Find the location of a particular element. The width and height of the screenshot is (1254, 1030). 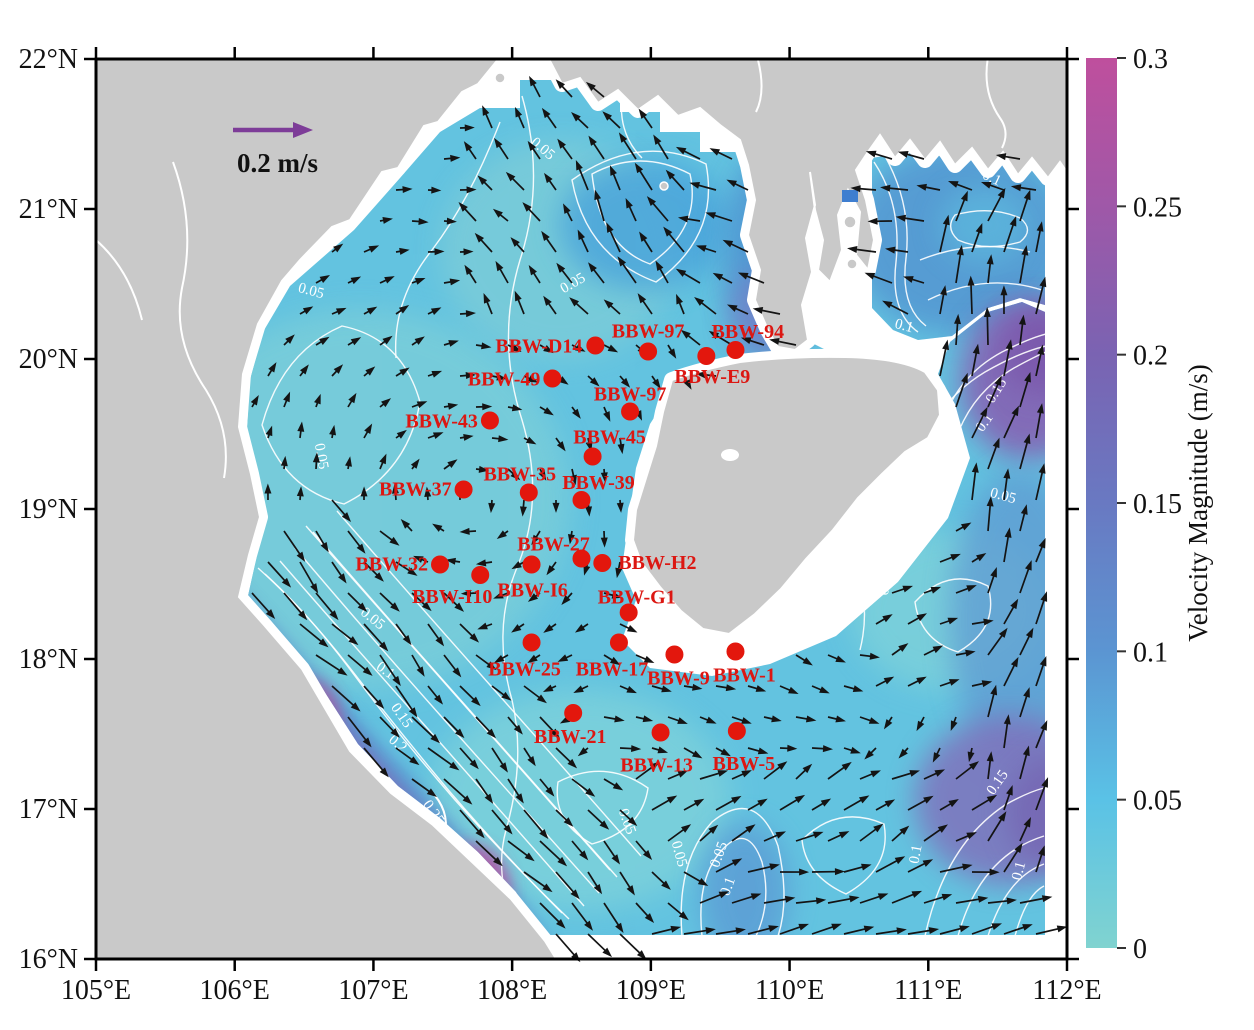

contour-label: 0.1 is located at coordinates (844, 578).